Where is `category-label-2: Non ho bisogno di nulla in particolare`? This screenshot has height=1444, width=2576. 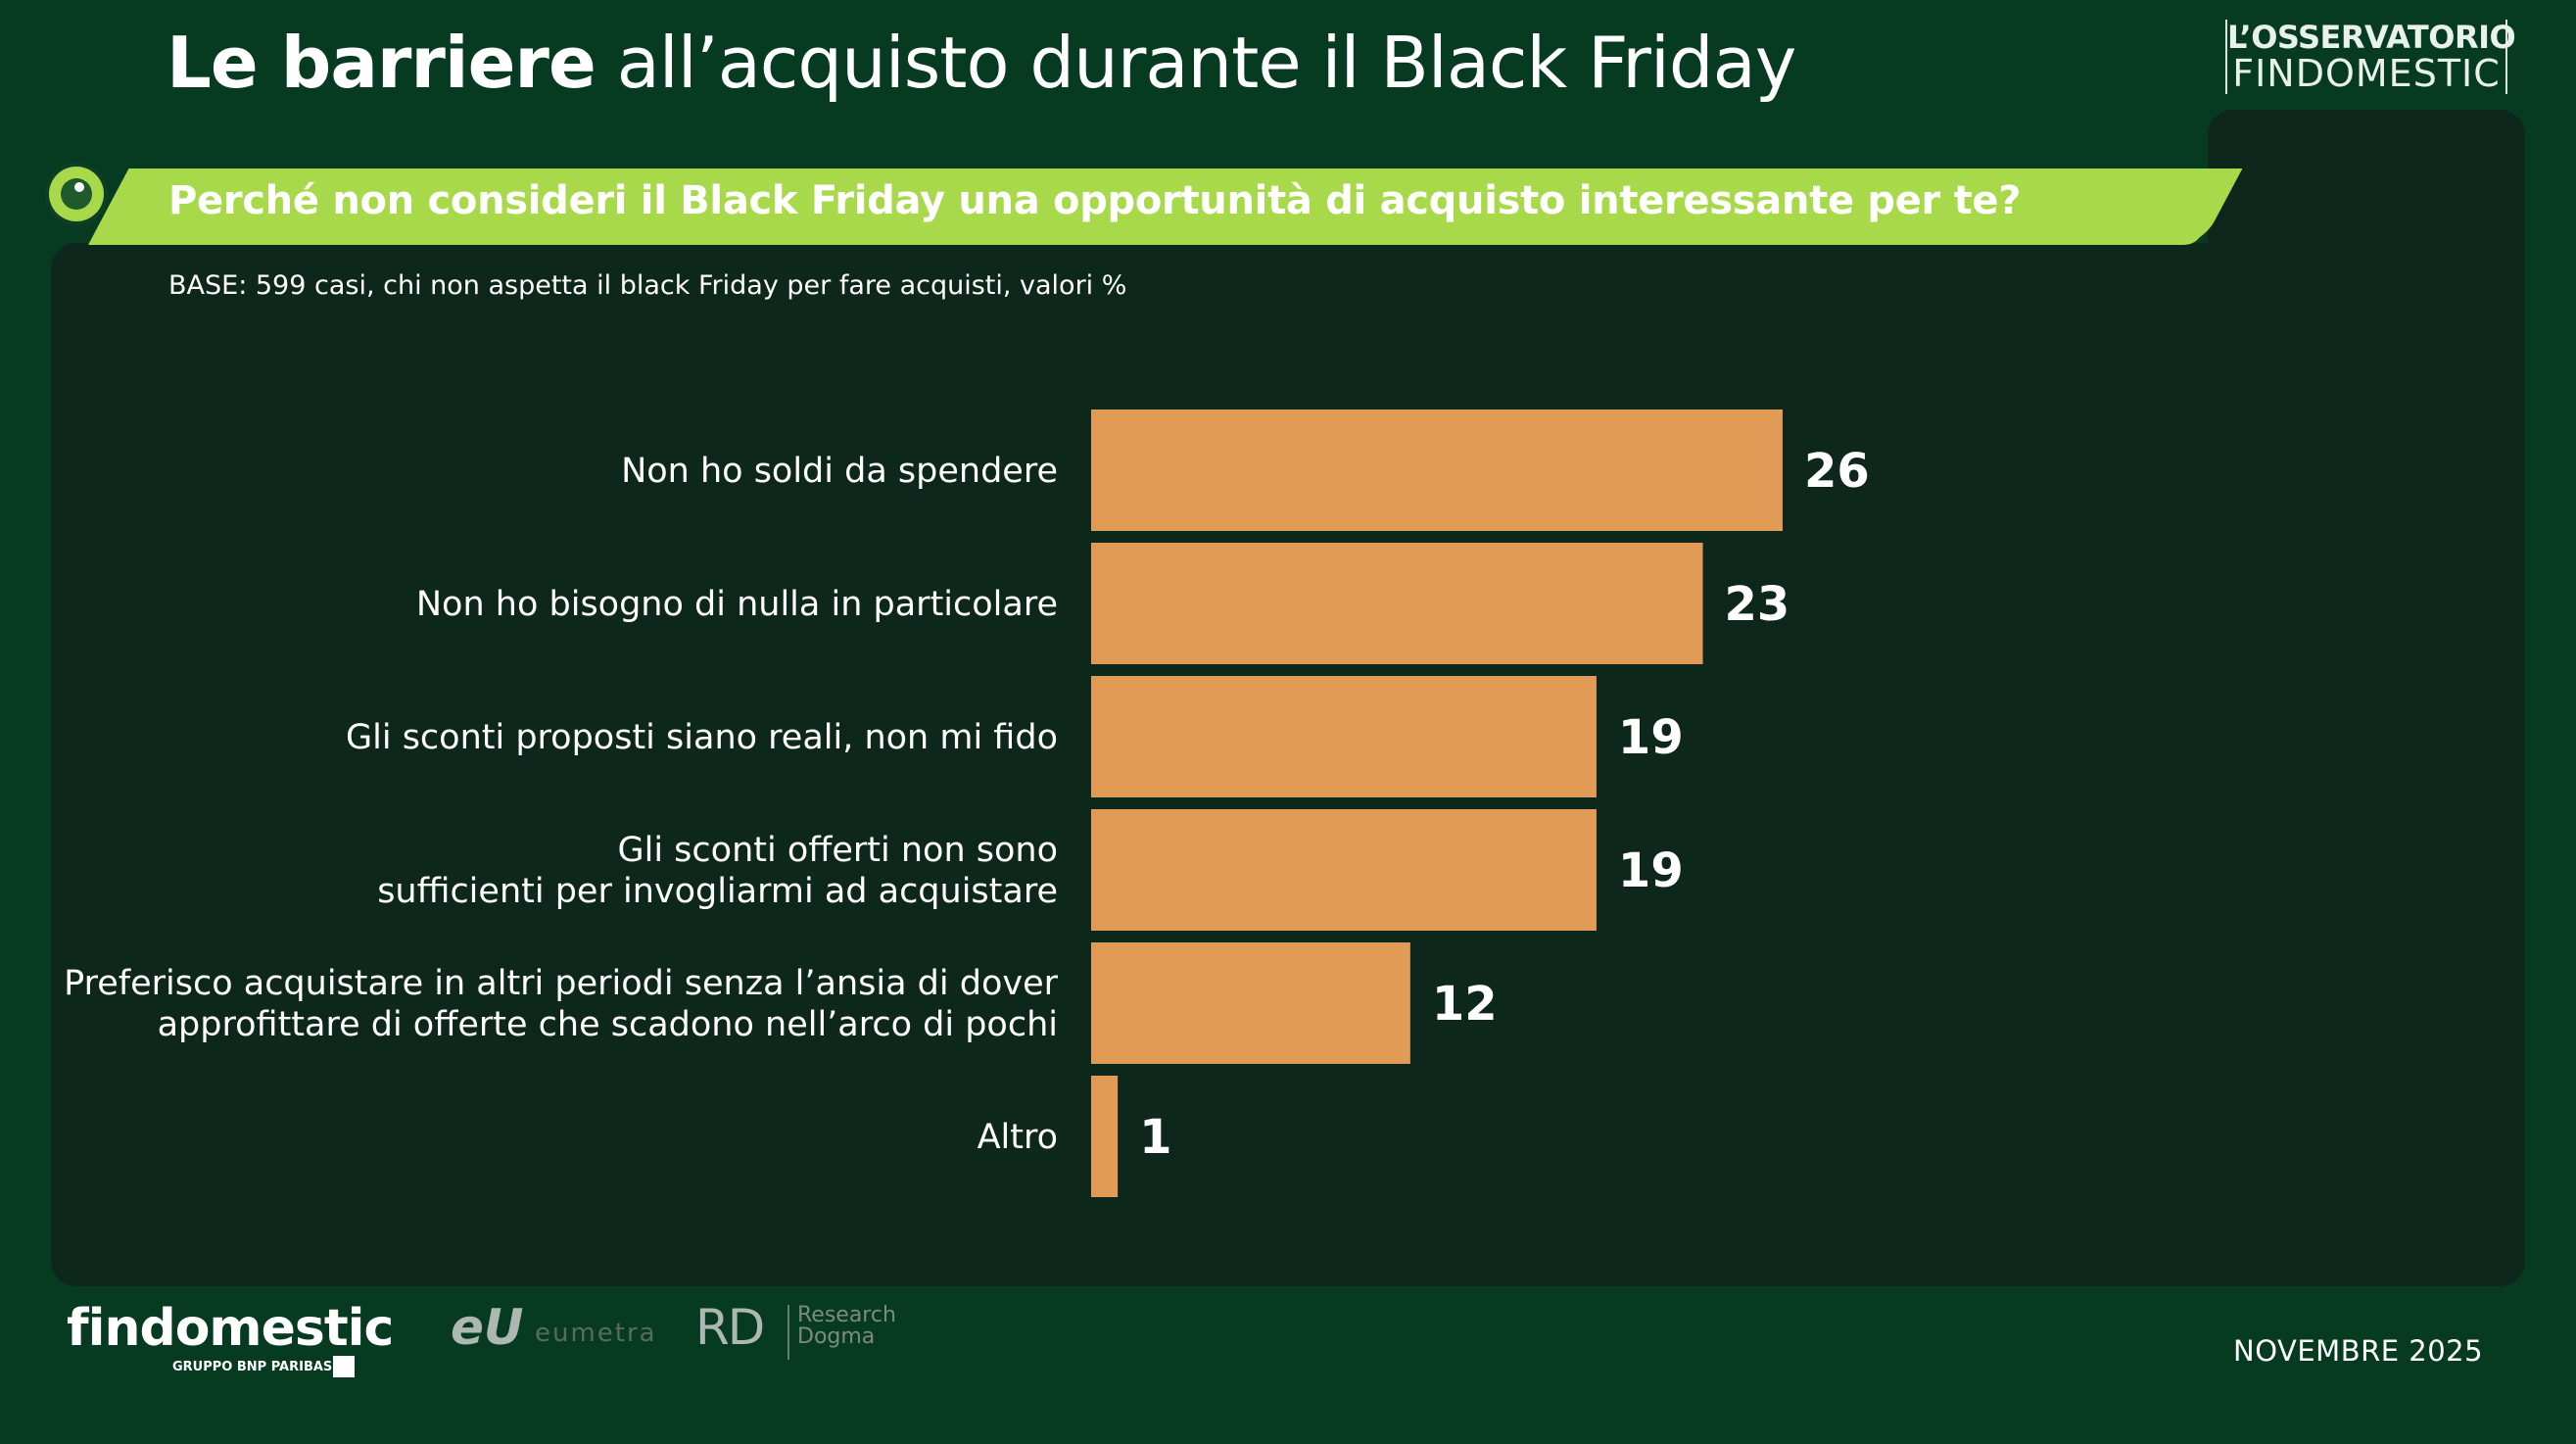 category-label-2: Non ho bisogno di nulla in particolare is located at coordinates (737, 604).